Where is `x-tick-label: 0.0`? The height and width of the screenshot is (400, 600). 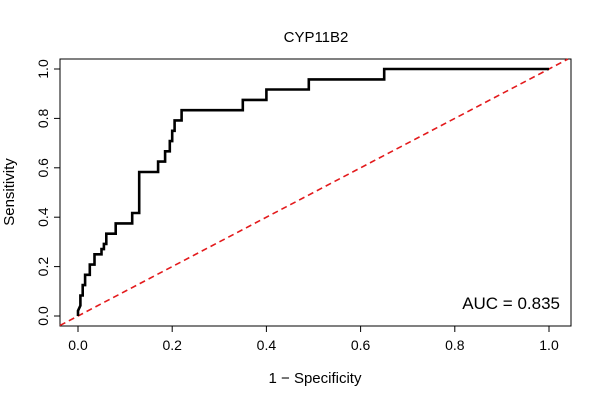 x-tick-label: 0.0 is located at coordinates (78, 345).